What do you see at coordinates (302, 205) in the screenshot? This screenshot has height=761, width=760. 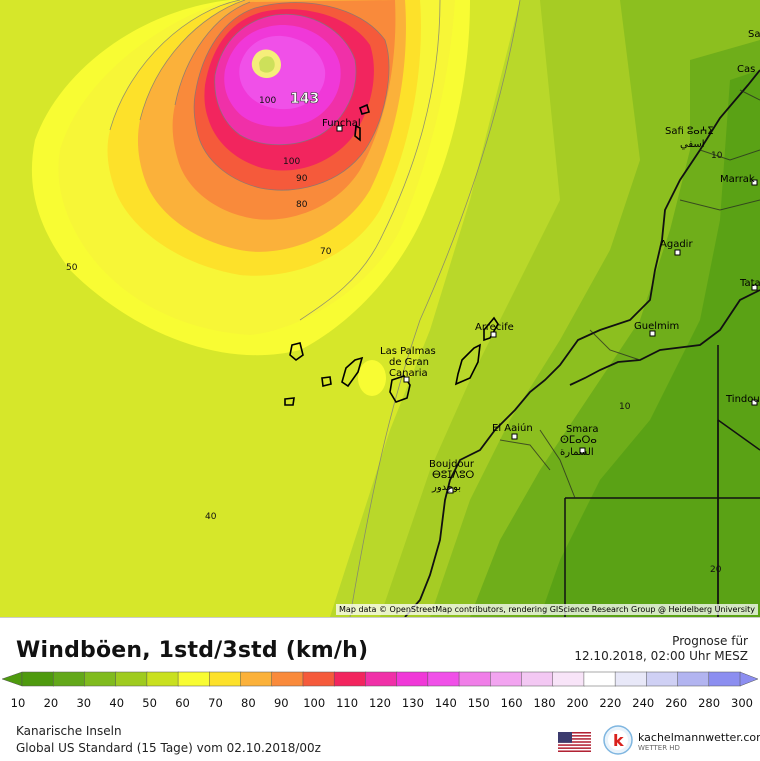 I see `contour-label: 80` at bounding box center [302, 205].